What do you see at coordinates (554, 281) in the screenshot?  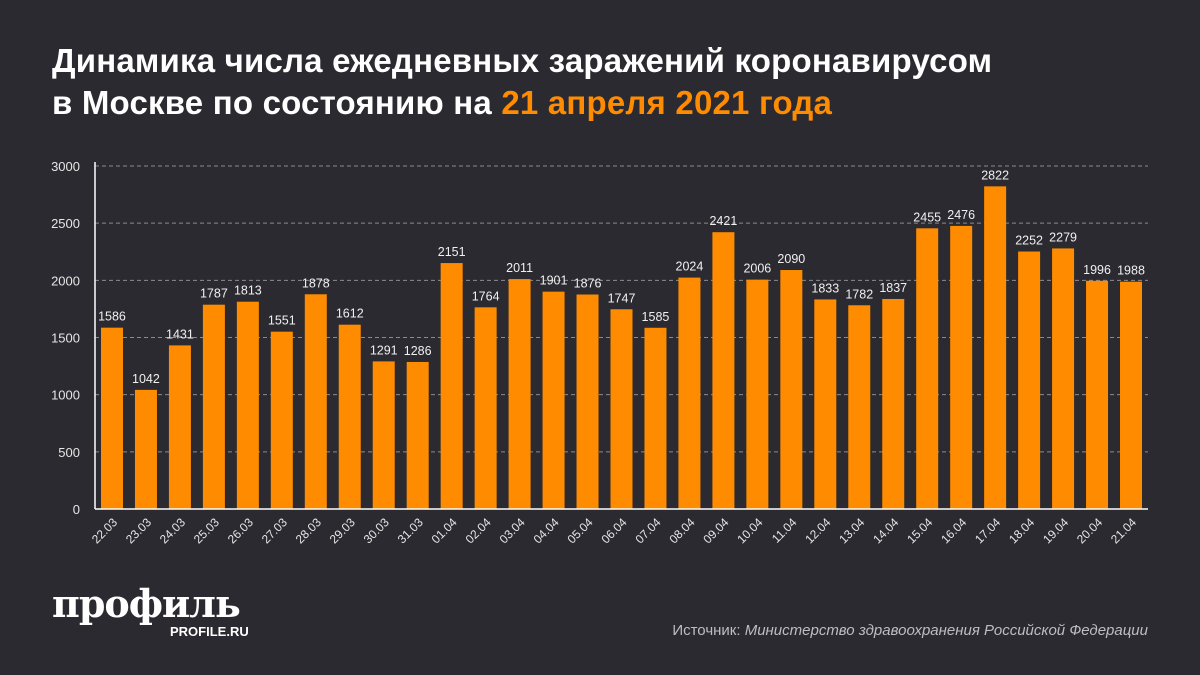 I see `data-label: 1901` at bounding box center [554, 281].